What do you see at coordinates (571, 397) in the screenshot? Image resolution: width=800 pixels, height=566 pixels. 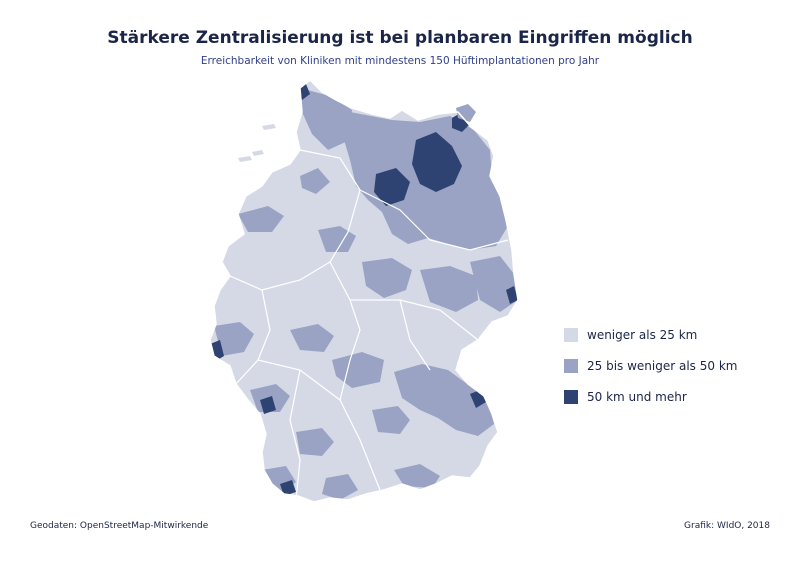 I see `swatch-dark` at bounding box center [571, 397].